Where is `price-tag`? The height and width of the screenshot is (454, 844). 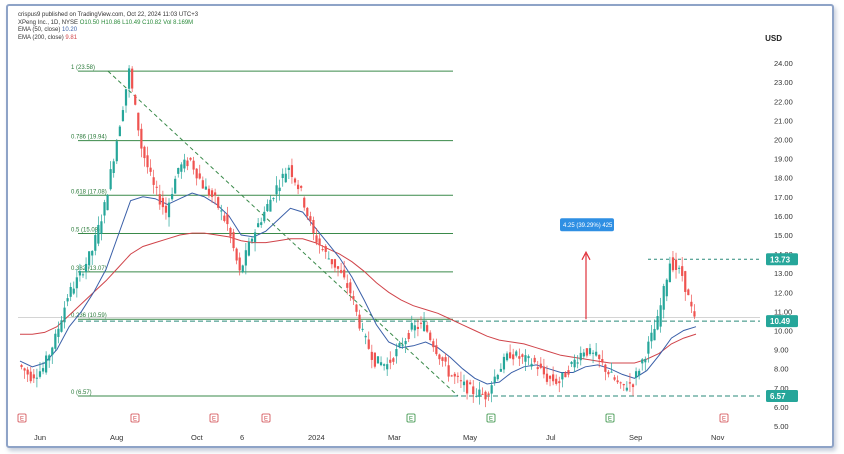 price-tag is located at coordinates (782, 259).